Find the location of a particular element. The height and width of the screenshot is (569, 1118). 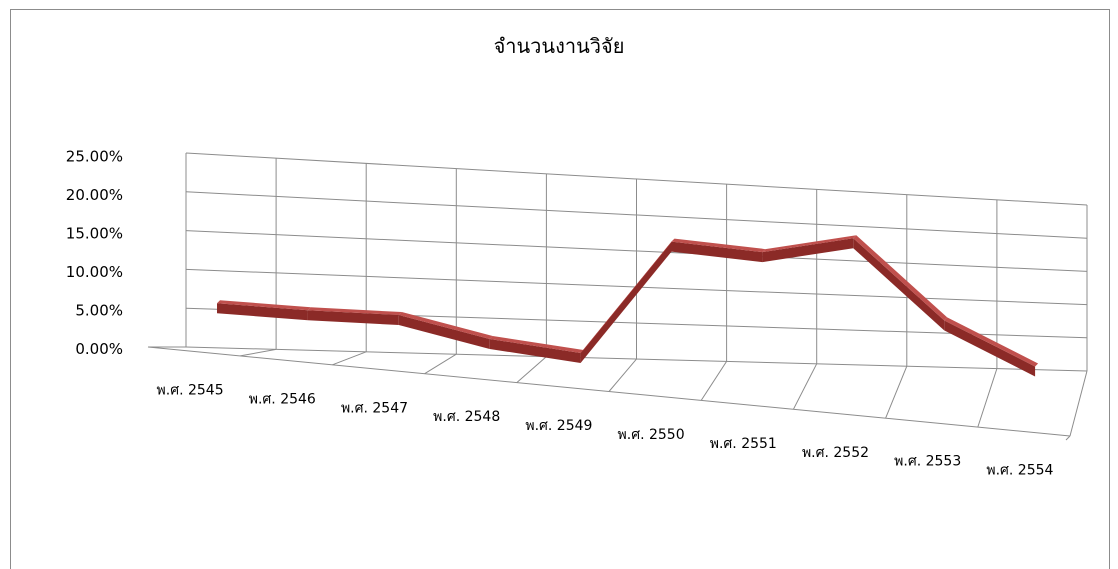

x-tick-label: พ.ศ. 2547 is located at coordinates (374, 408).